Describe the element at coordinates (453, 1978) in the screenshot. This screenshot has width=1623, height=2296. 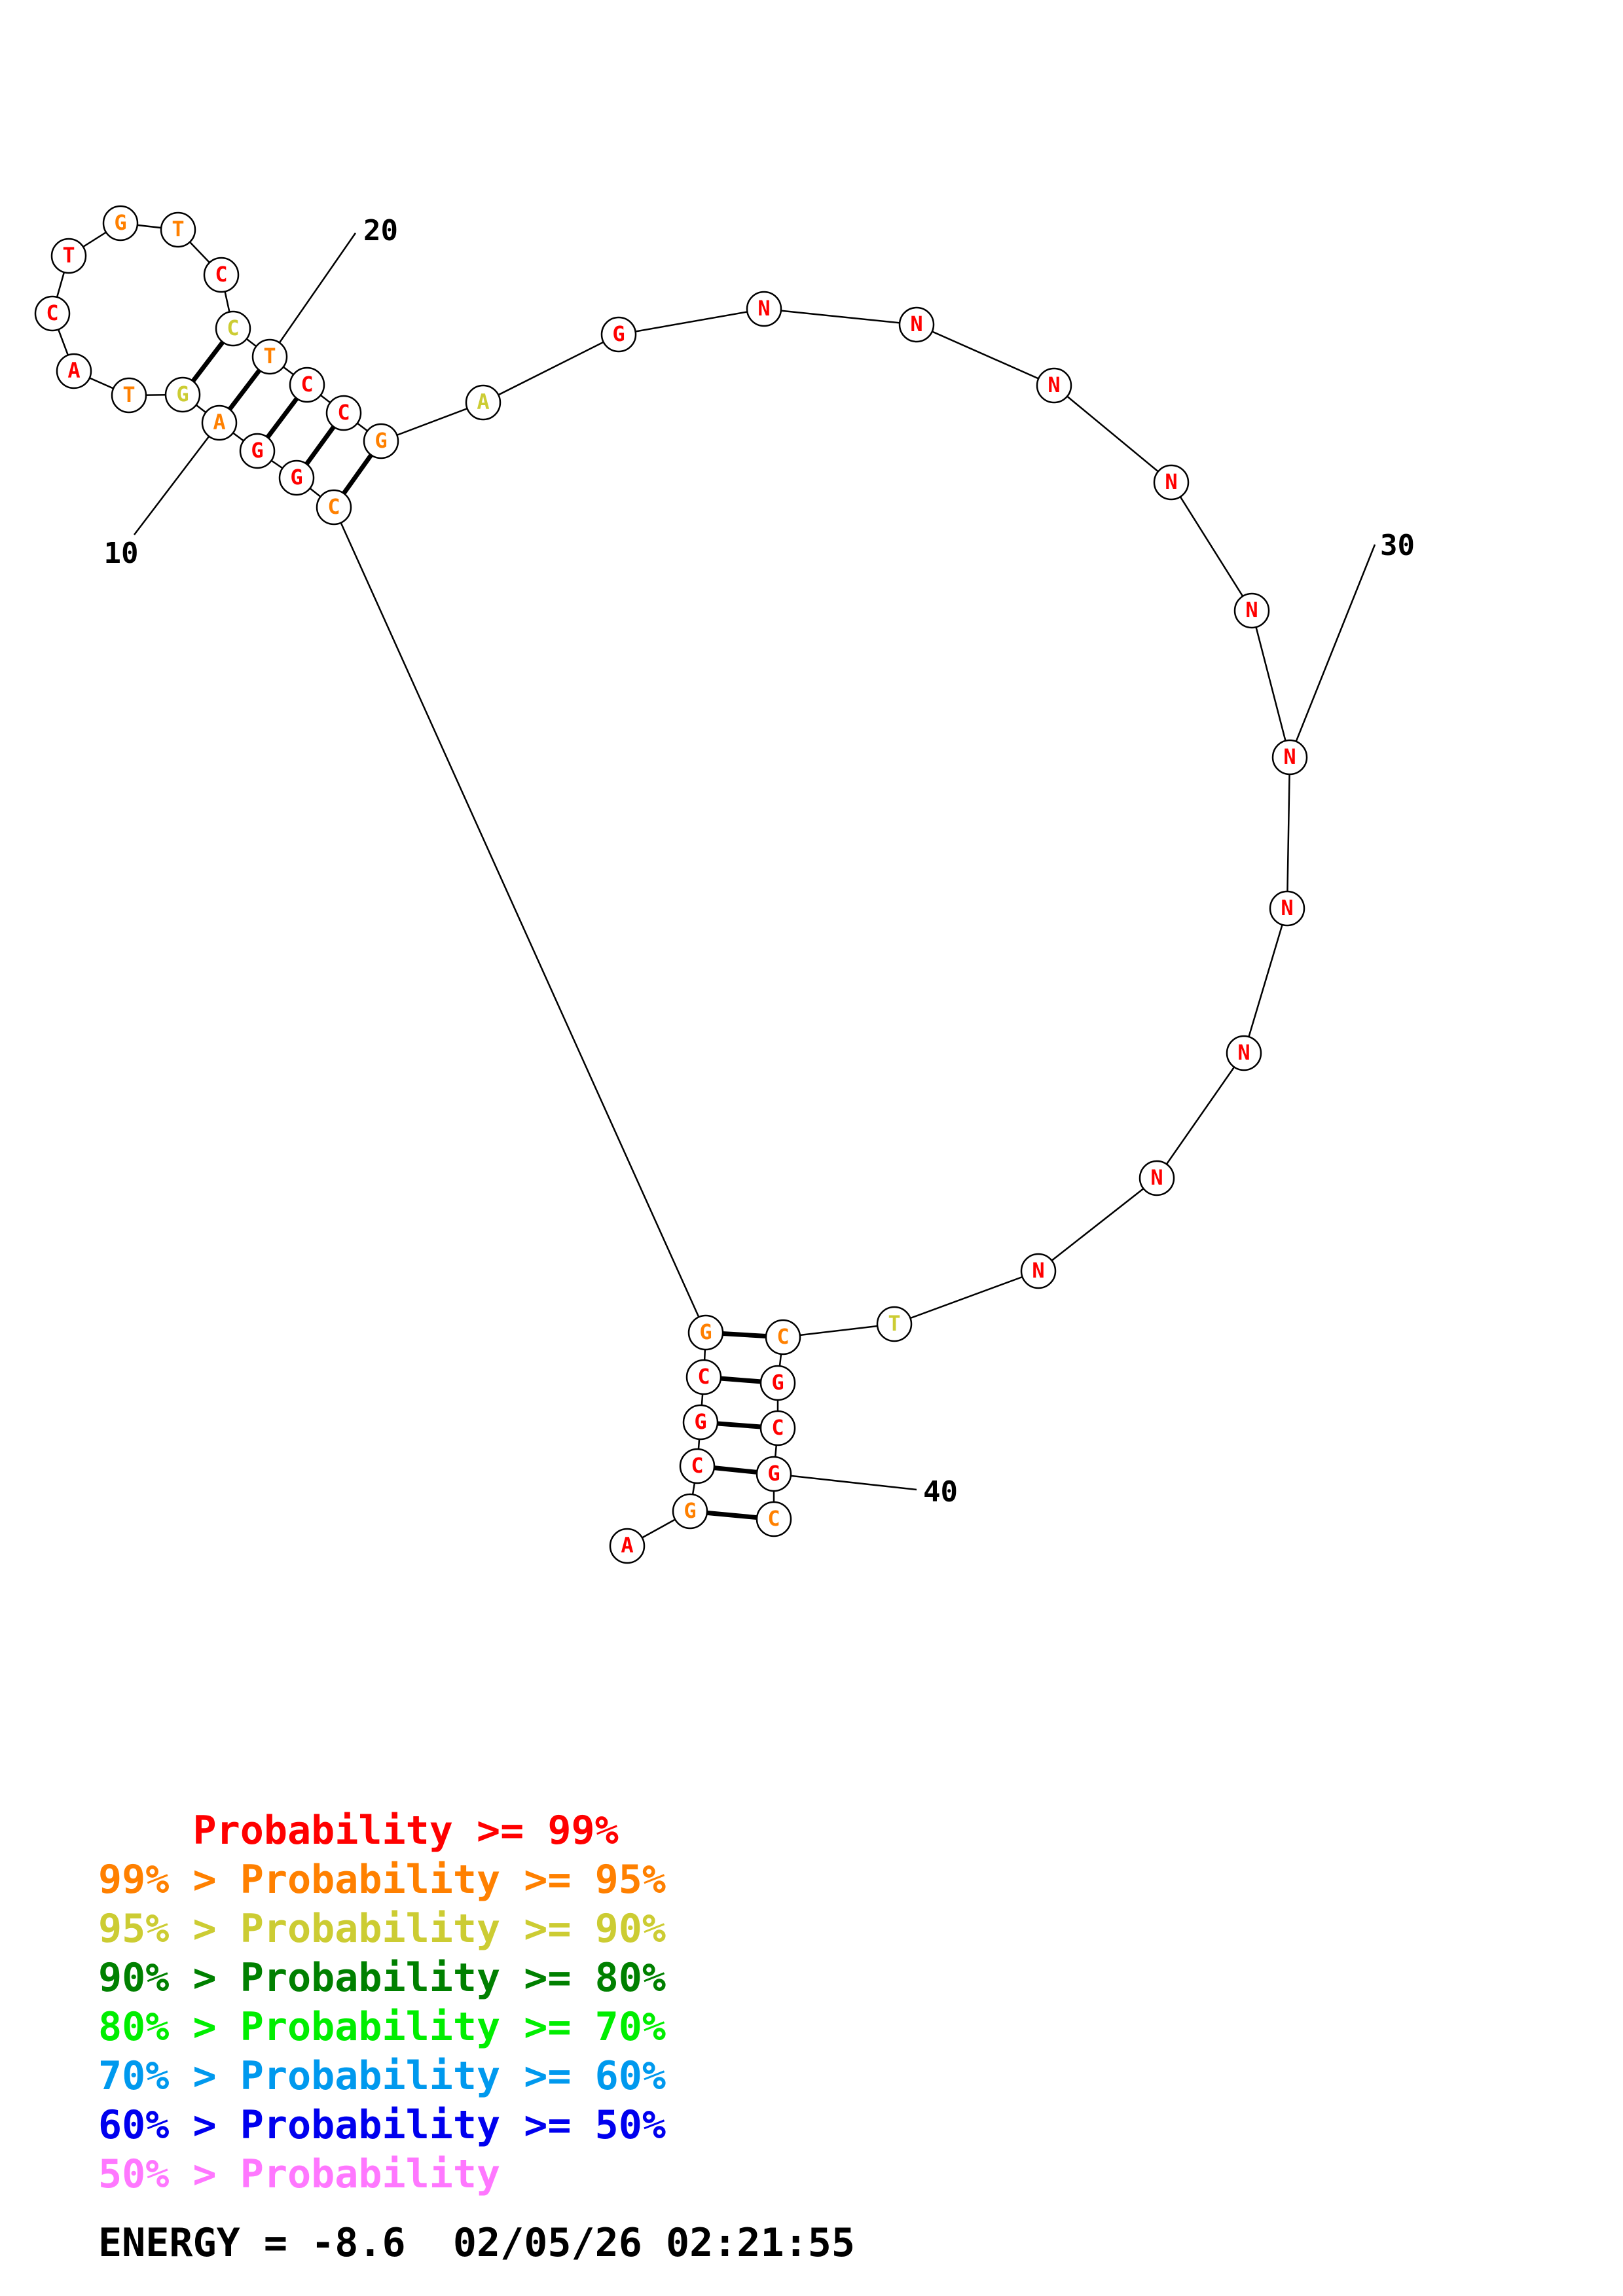
I see `legend-text: Probability >= 80%` at that location.